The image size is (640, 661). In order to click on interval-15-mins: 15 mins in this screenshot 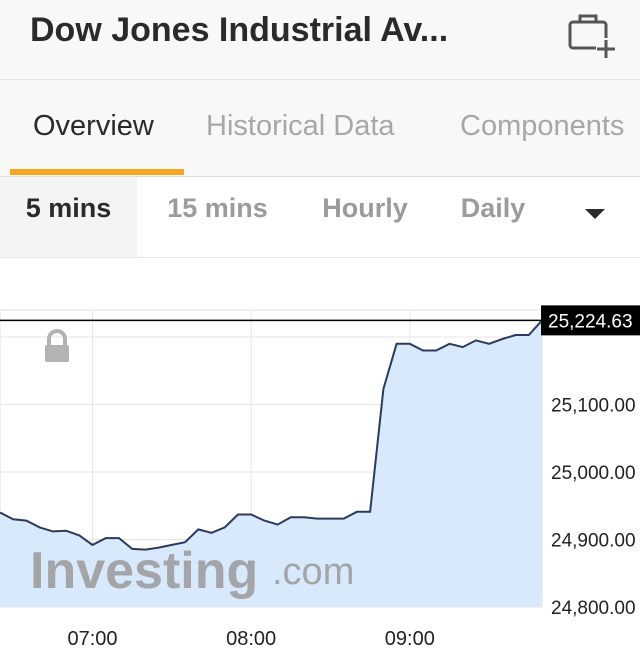, I will do `click(217, 208)`.